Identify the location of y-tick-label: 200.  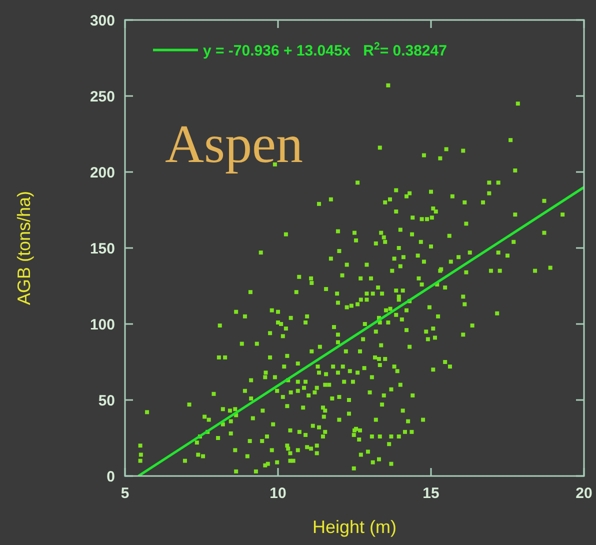
(102, 173).